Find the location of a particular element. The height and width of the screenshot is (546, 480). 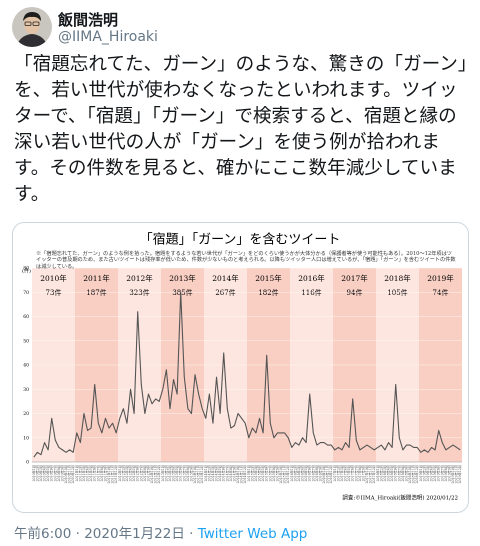

x-tick-label: 2012年4月 is located at coordinates (130, 473).